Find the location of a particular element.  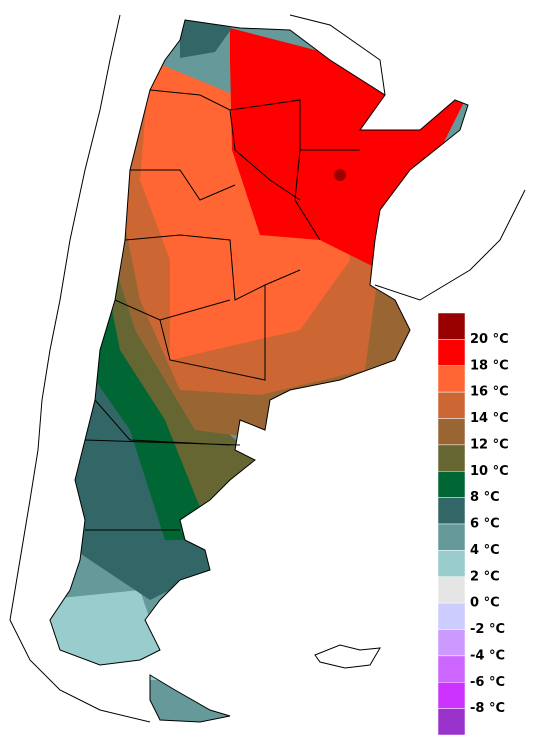

legend-label: 16 °C is located at coordinates (489, 392).